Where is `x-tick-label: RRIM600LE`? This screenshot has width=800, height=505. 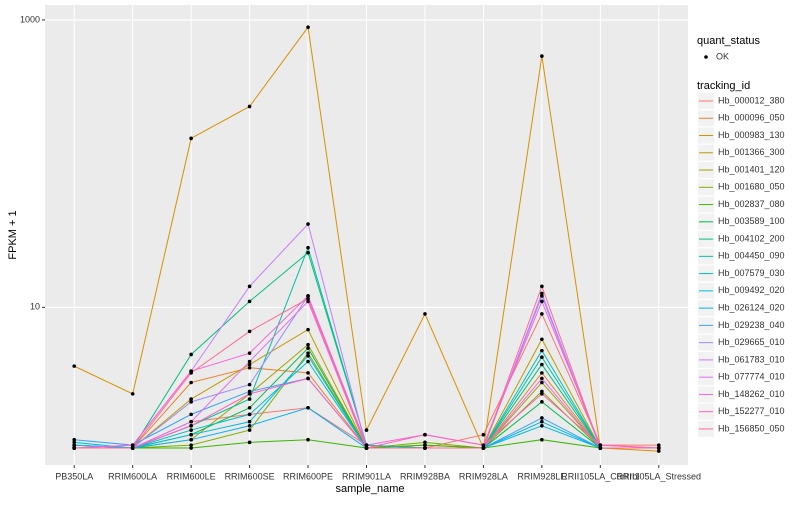
x-tick-label: RRIM600LE is located at coordinates (191, 476).